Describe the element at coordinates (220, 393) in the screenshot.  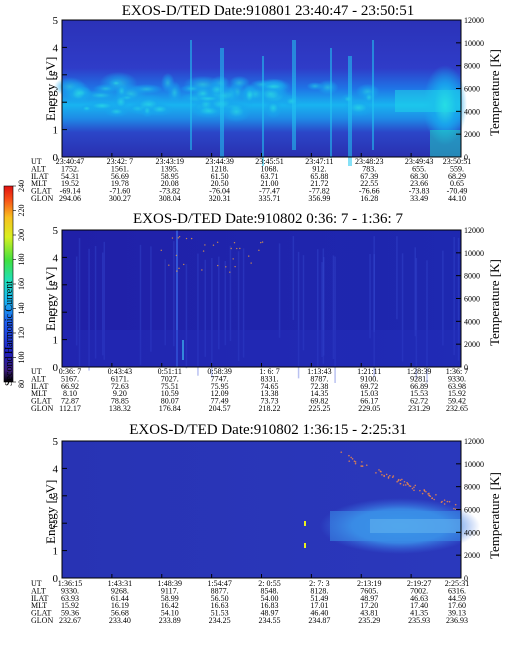
I see `table-cell: 12.09` at that location.